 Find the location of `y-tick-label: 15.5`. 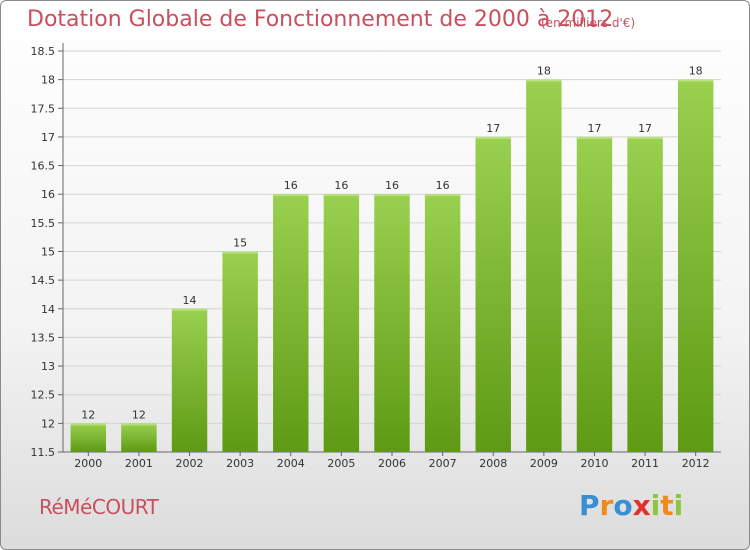

y-tick-label: 15.5 is located at coordinates (43, 223).